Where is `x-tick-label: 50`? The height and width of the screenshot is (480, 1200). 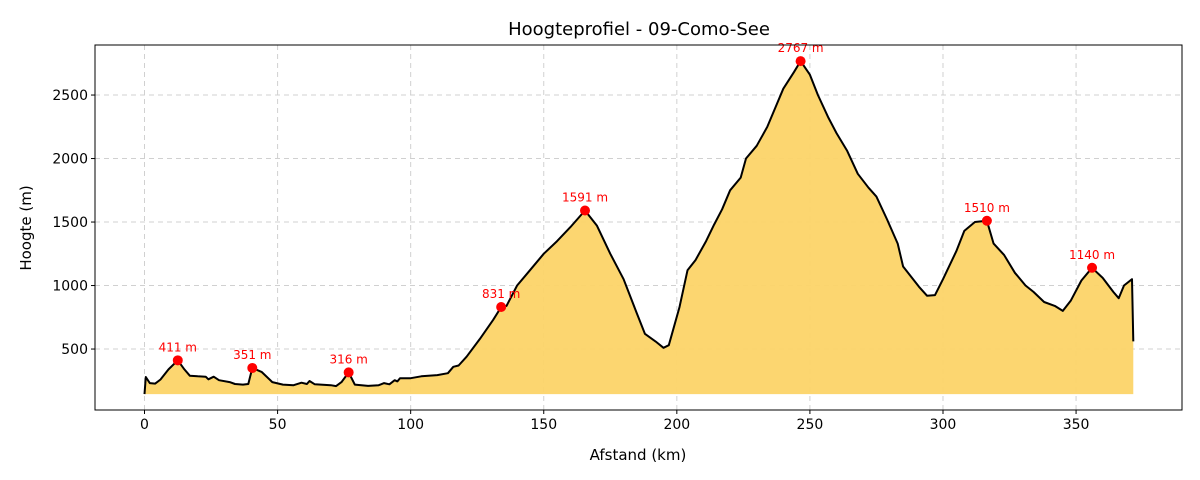 x-tick-label: 50 is located at coordinates (278, 425).